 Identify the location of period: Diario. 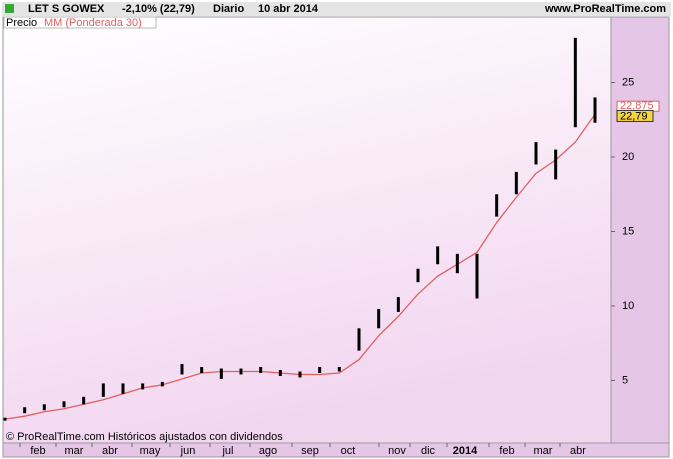
(228, 9).